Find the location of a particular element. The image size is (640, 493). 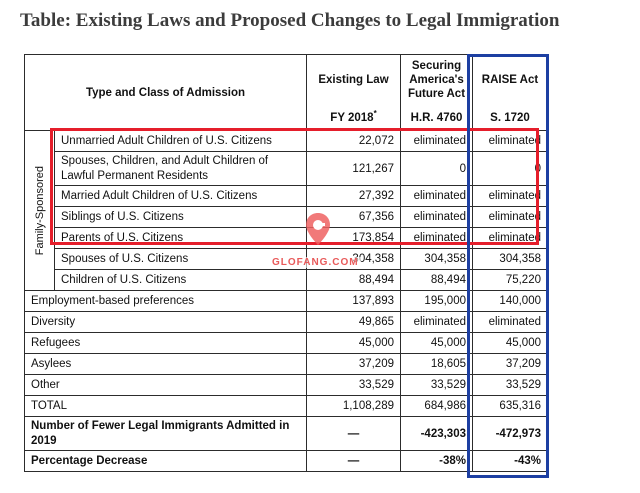

table-row: TOTAL 1,108,289 684,986 635,316 is located at coordinates (286, 406).